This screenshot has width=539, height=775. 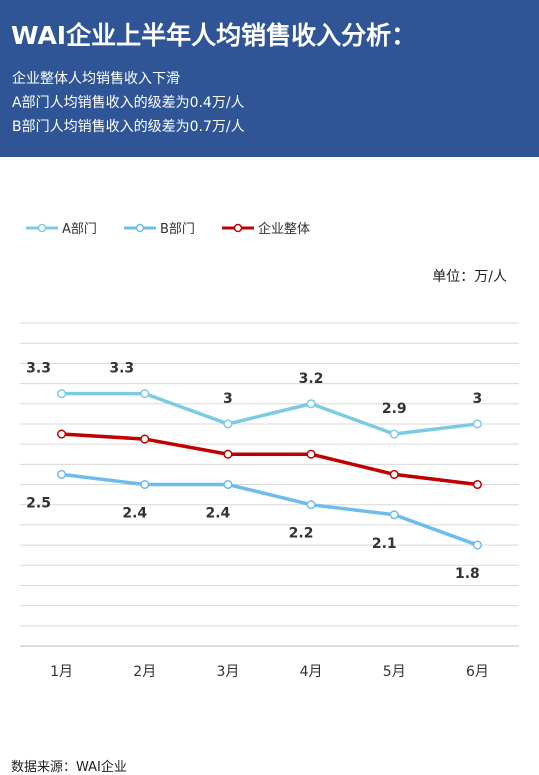 I want to click on data-source: 数据来源：WAI企业, so click(x=69, y=767).